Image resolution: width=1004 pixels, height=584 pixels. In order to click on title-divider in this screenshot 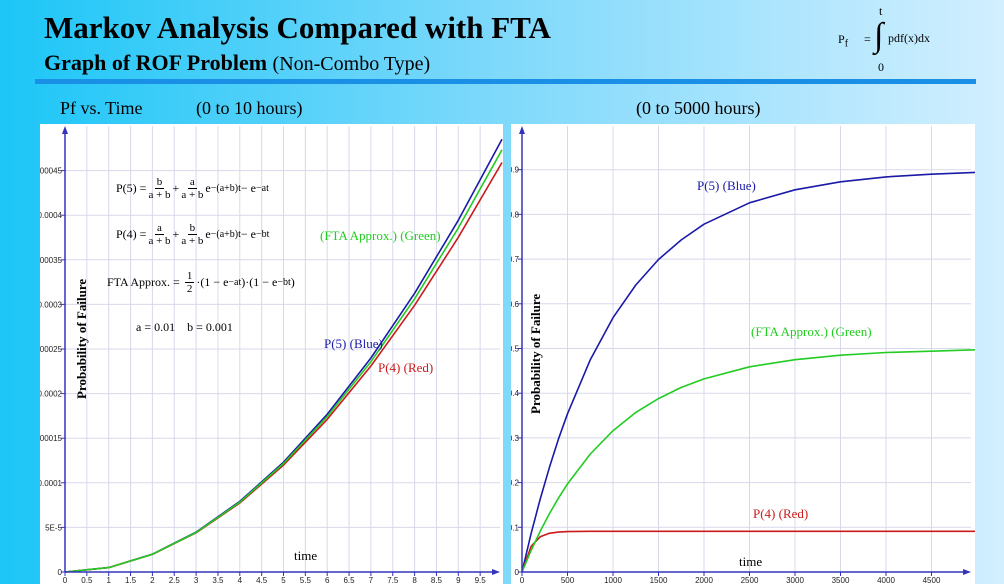, I will do `click(505, 81)`.